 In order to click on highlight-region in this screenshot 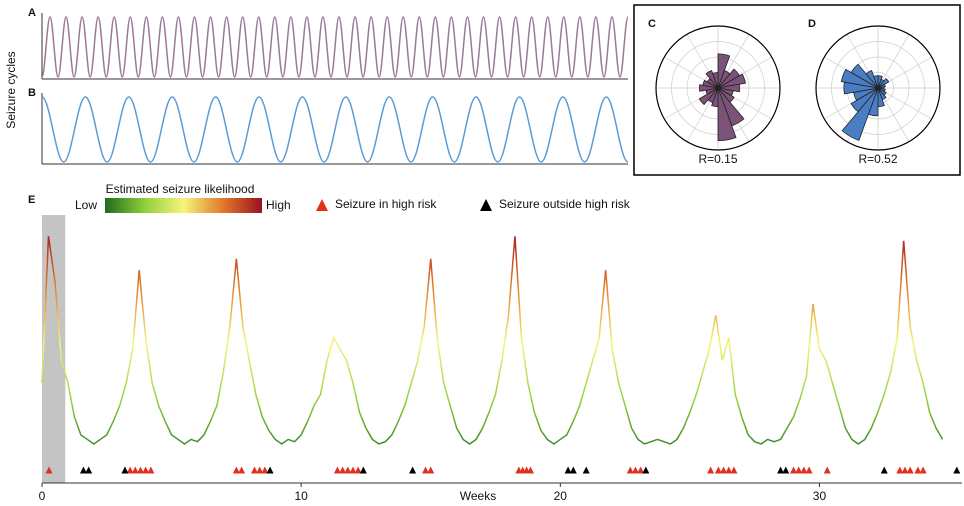, I will do `click(54, 349)`.